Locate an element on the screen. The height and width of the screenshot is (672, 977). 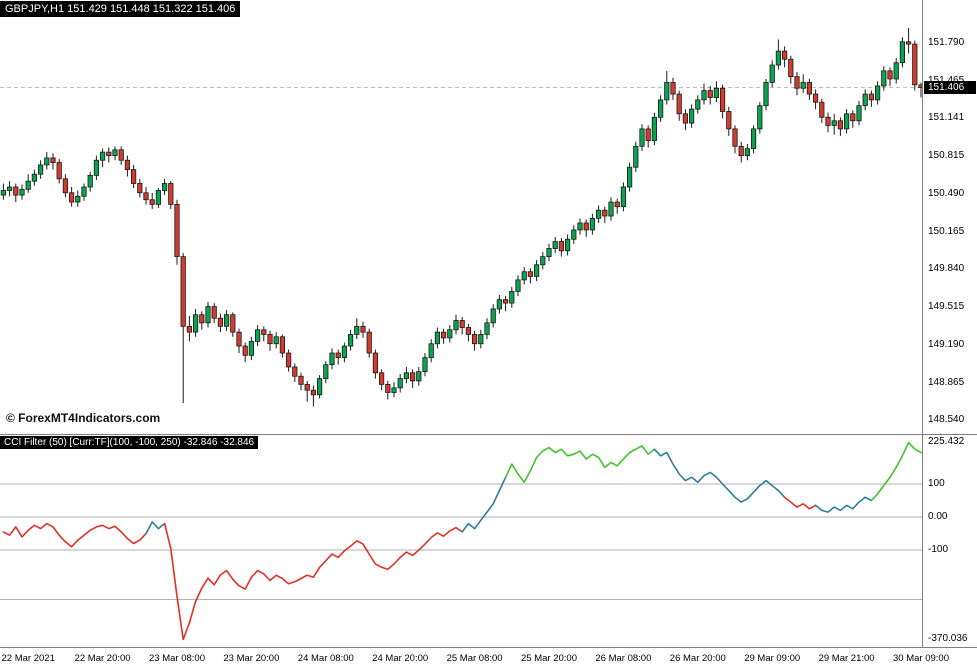
price-axis-label: 148.540 is located at coordinates (946, 420).